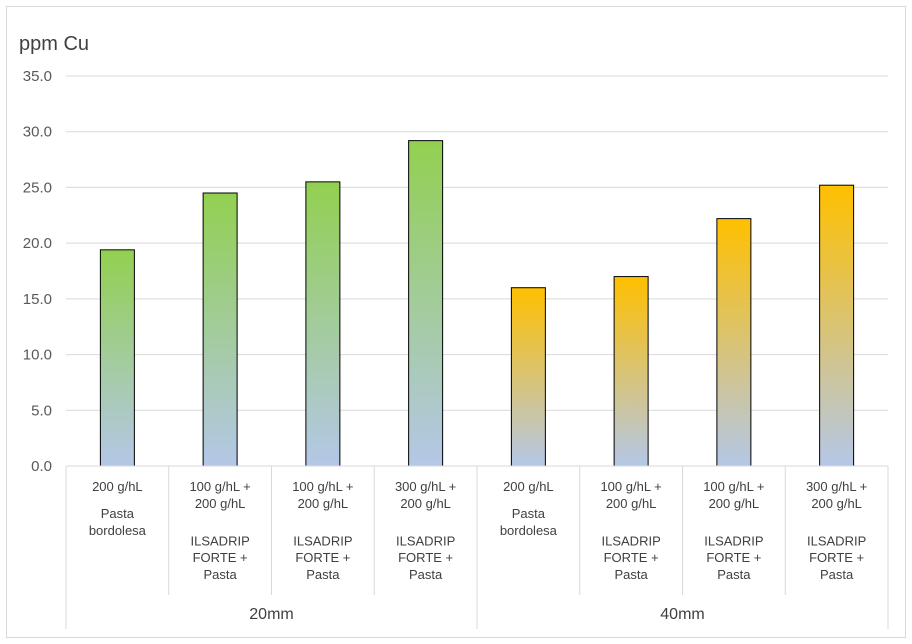 The image size is (912, 644). I want to click on y-tick-label: 35.0, so click(37, 76).